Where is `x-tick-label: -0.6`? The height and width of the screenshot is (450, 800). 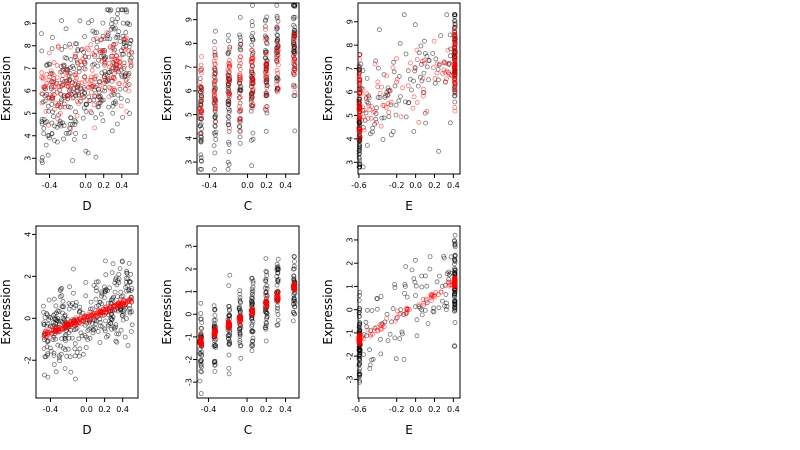
x-tick-label: -0.6 is located at coordinates (359, 185).